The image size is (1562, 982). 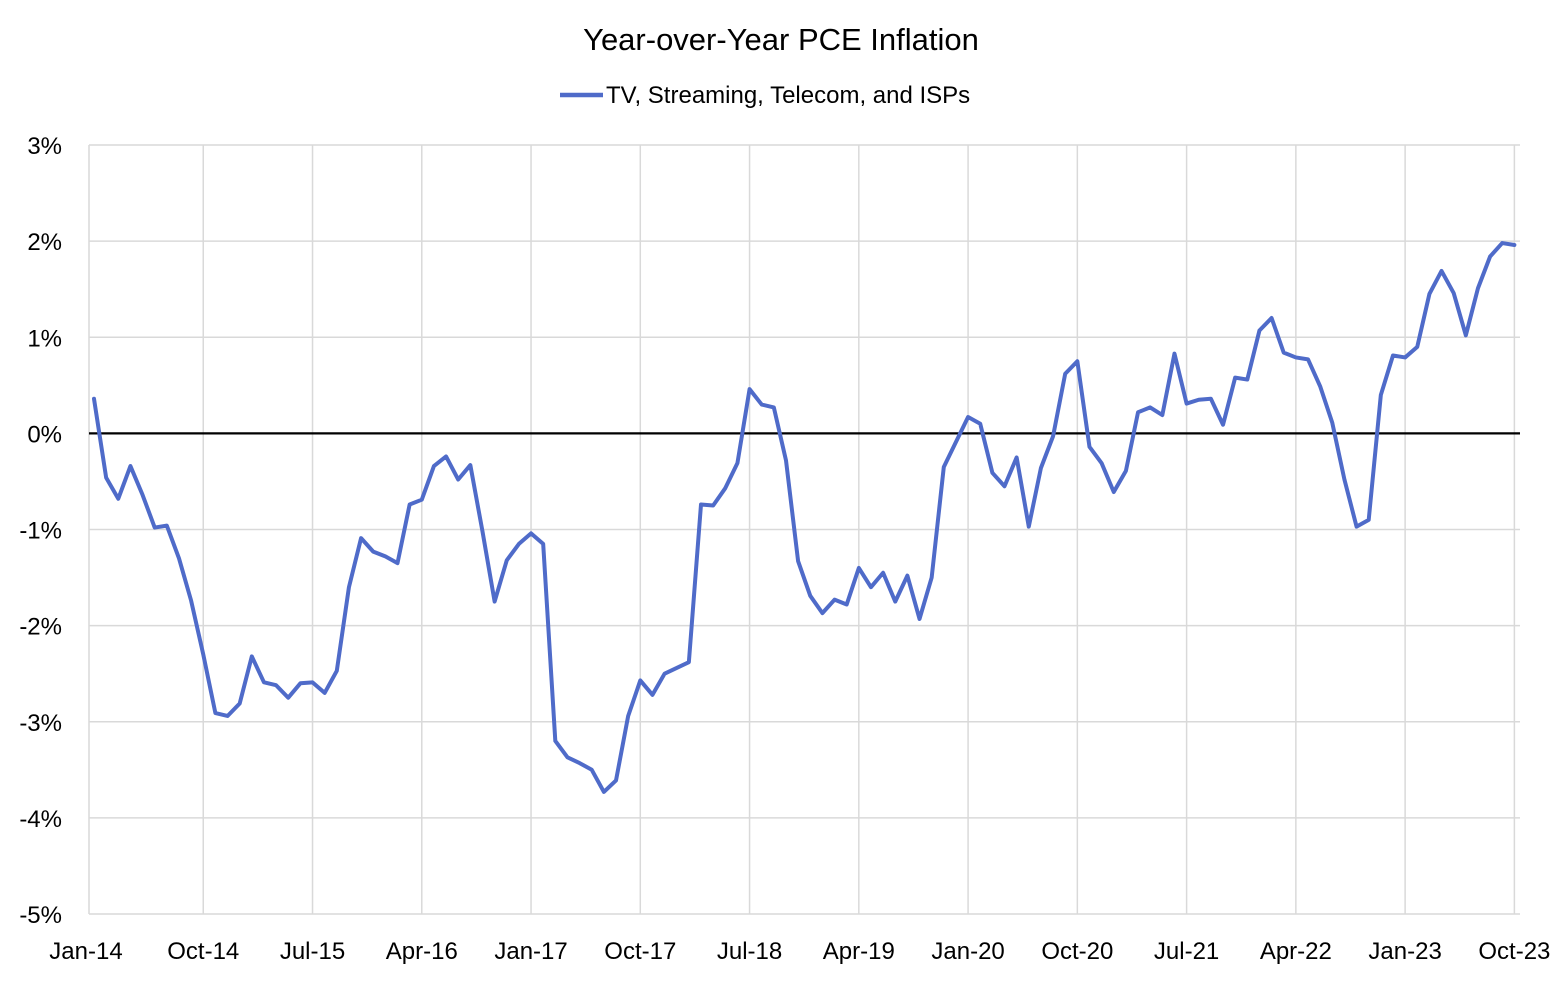 I want to click on x-tick-label: Jan-14, so click(x=85, y=951).